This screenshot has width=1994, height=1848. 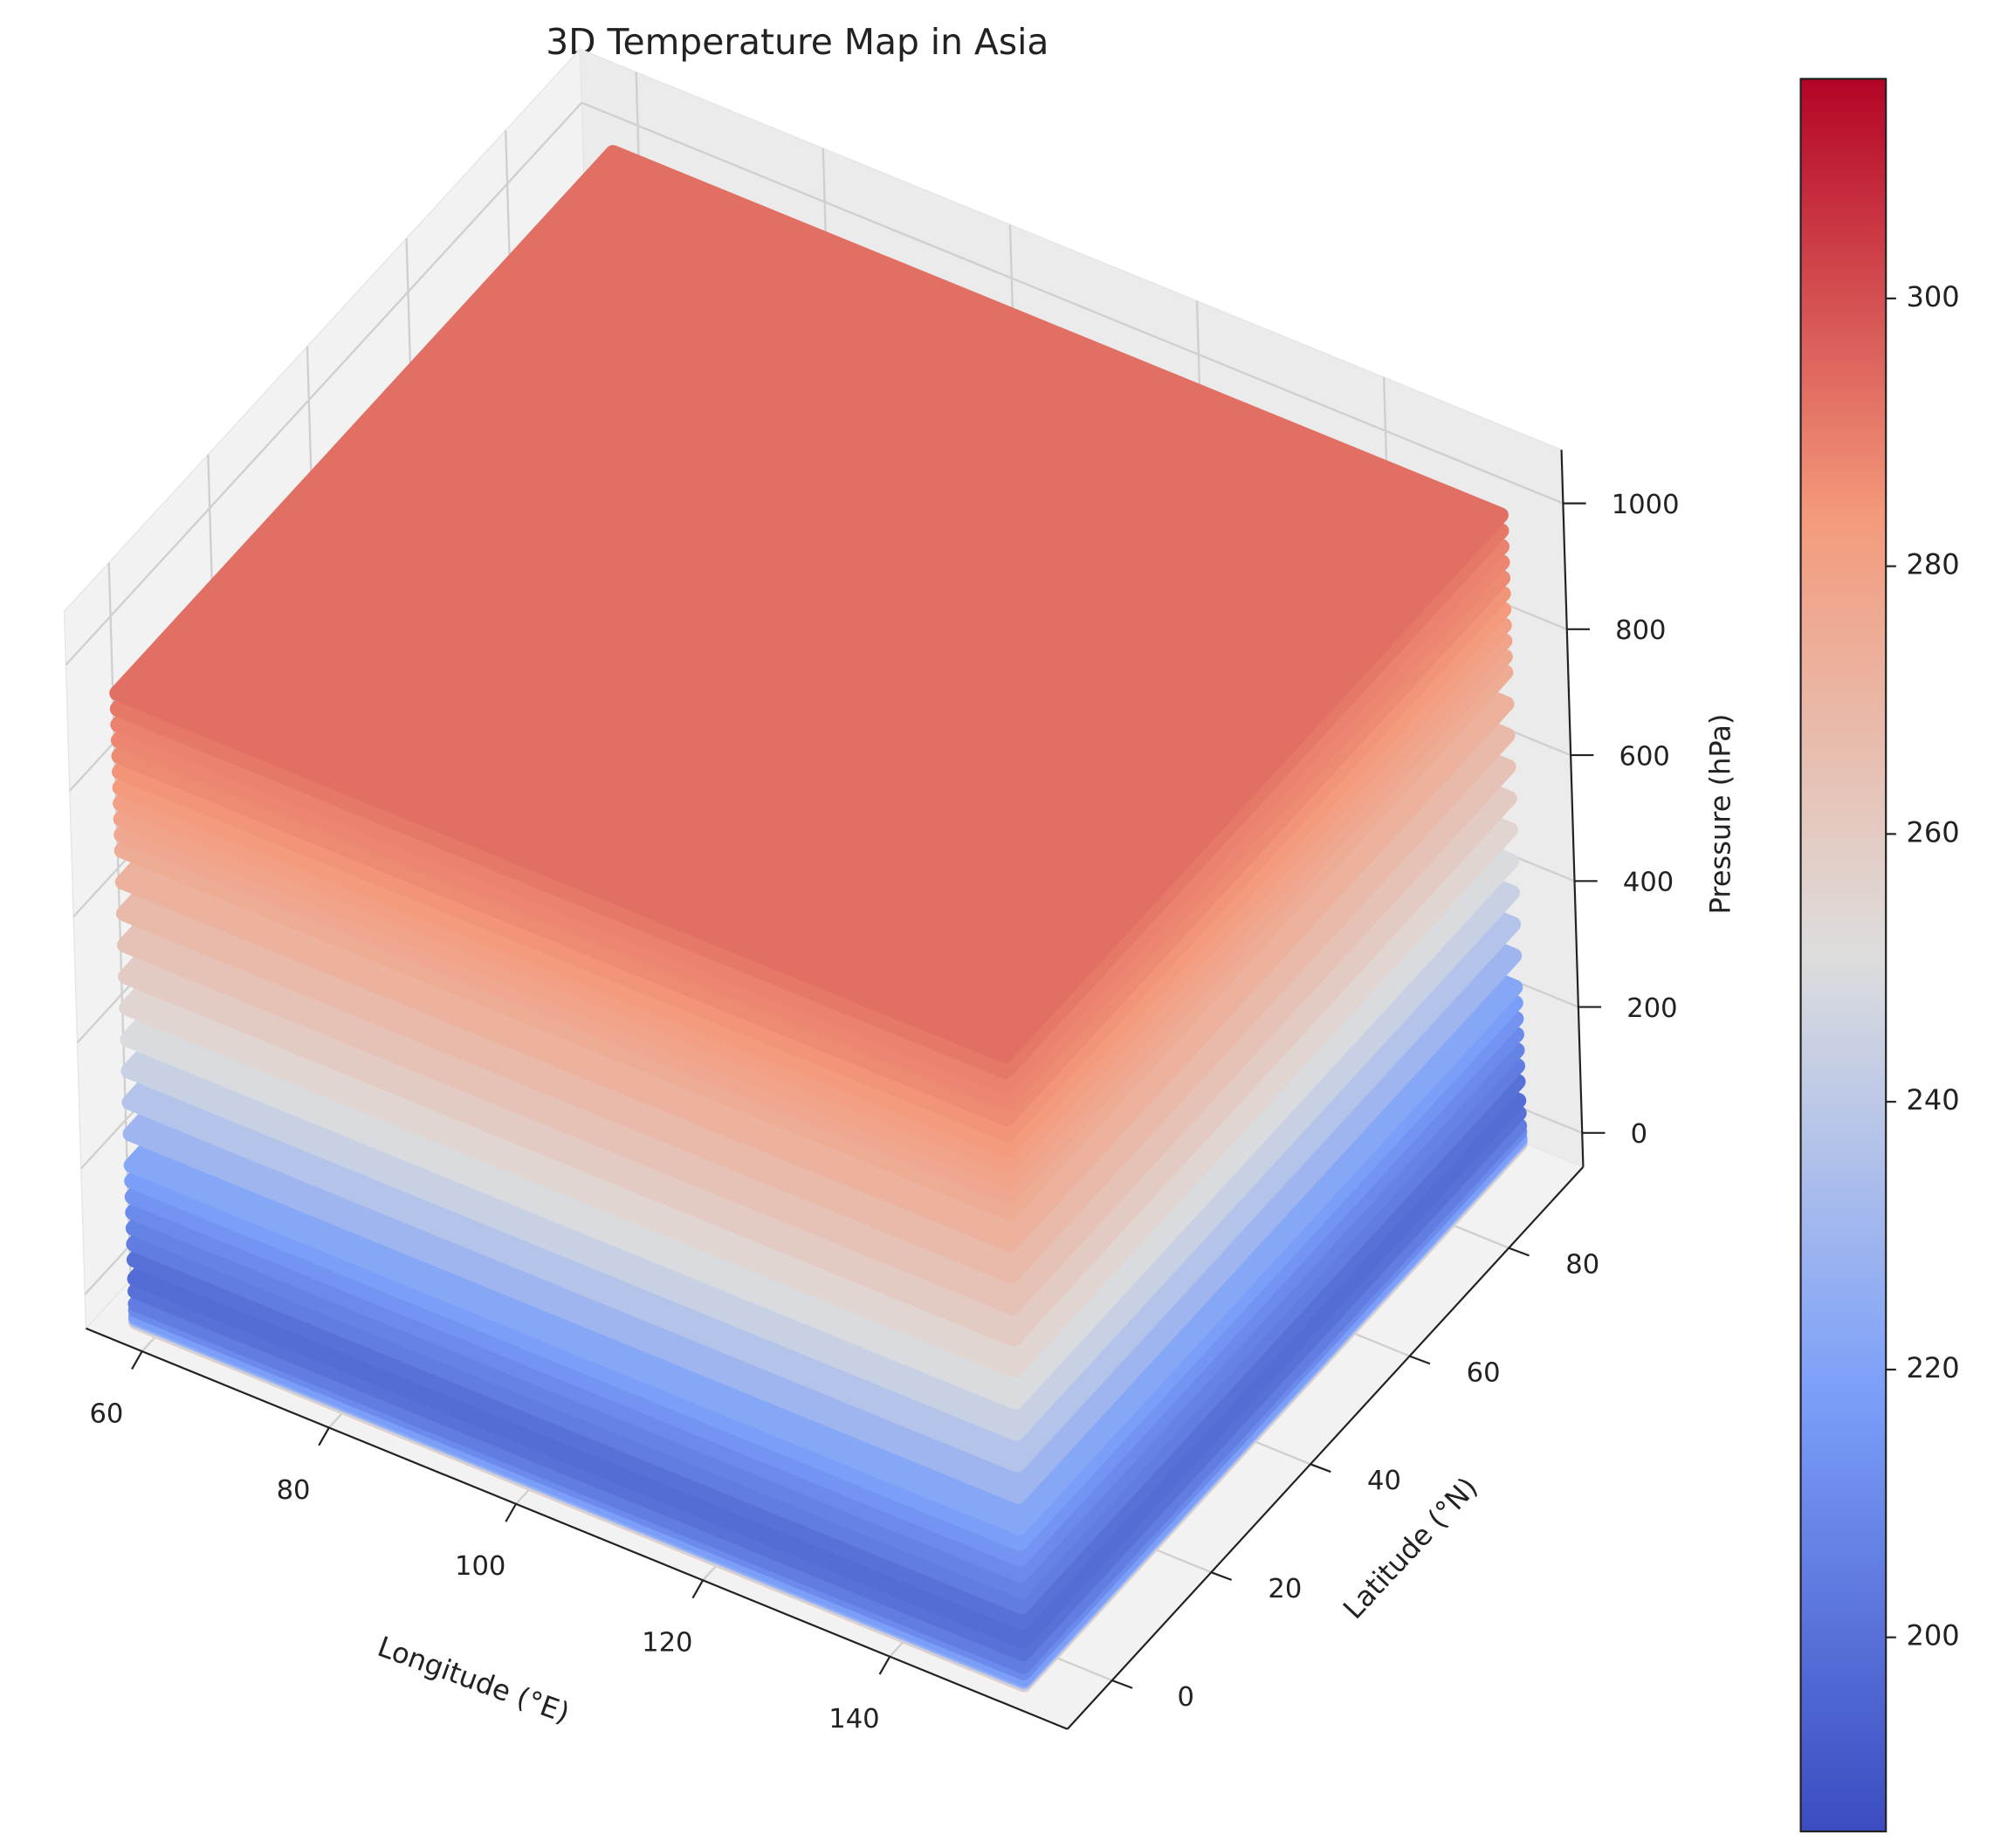 I want to click on colorbar-tick-label: 200, so click(x=1932, y=1636).